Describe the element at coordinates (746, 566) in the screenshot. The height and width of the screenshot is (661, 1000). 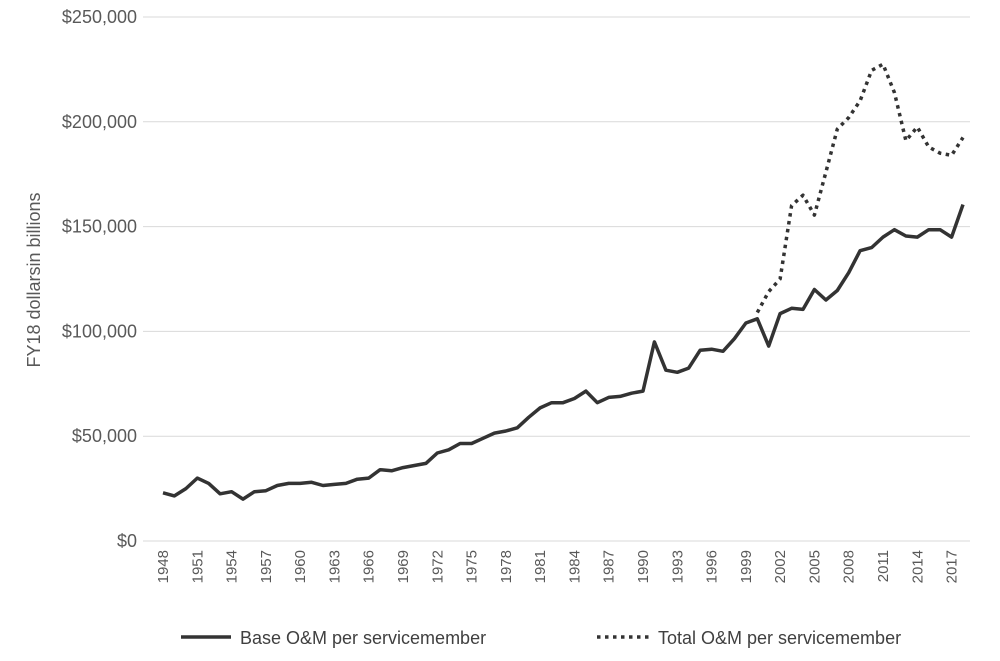
I see `x-tick-label: 1999` at that location.